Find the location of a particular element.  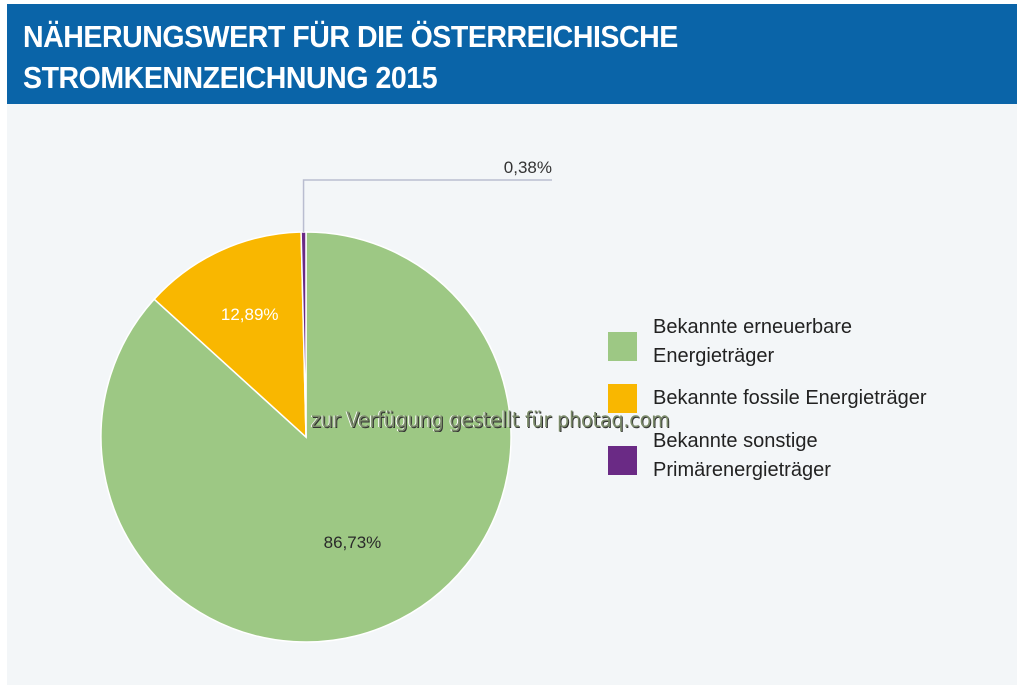

legend-label-other-primary-line1: Bekannte sonstige is located at coordinates (735, 441).